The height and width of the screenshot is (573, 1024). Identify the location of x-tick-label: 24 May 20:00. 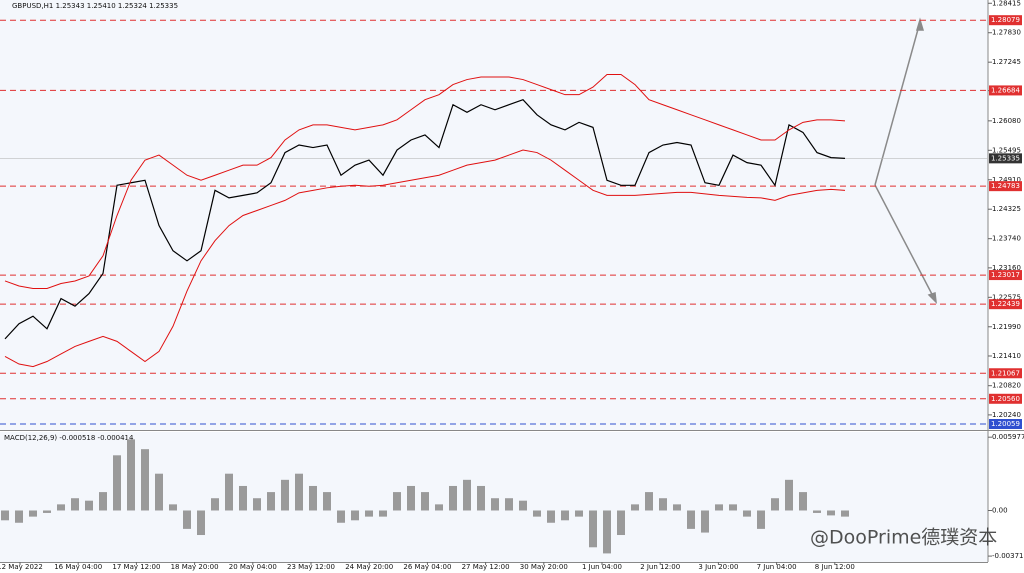
(369, 567).